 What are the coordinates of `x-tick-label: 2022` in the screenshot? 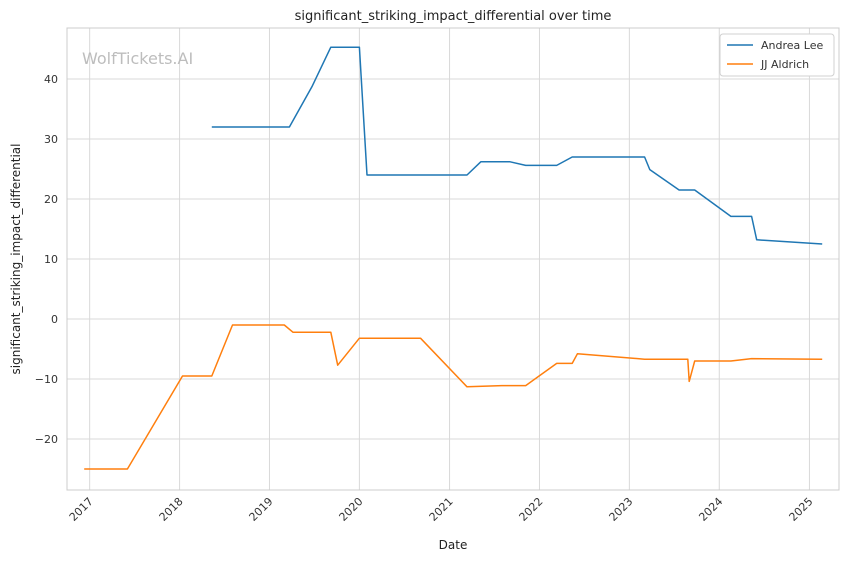 It's located at (531, 509).